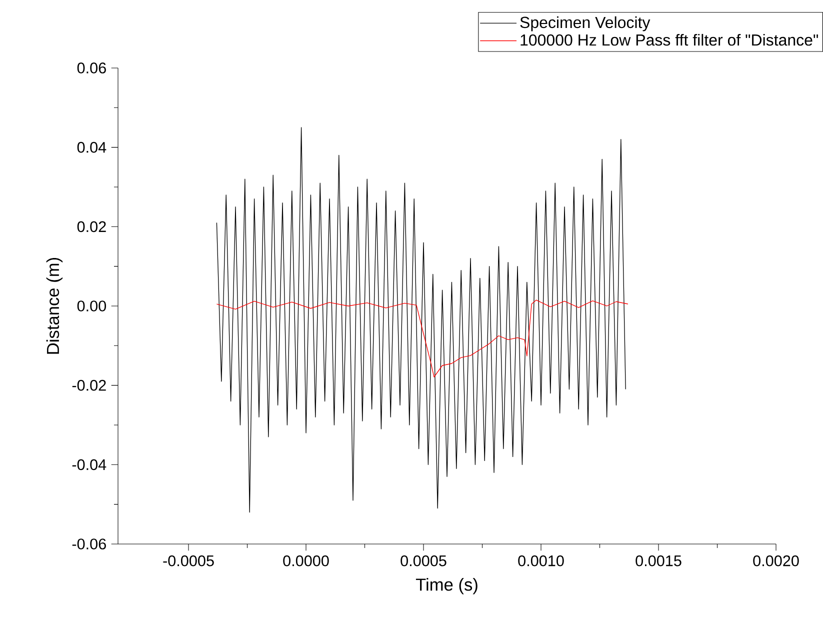  What do you see at coordinates (91, 68) in the screenshot?
I see `y-tick-label: 0.06` at bounding box center [91, 68].